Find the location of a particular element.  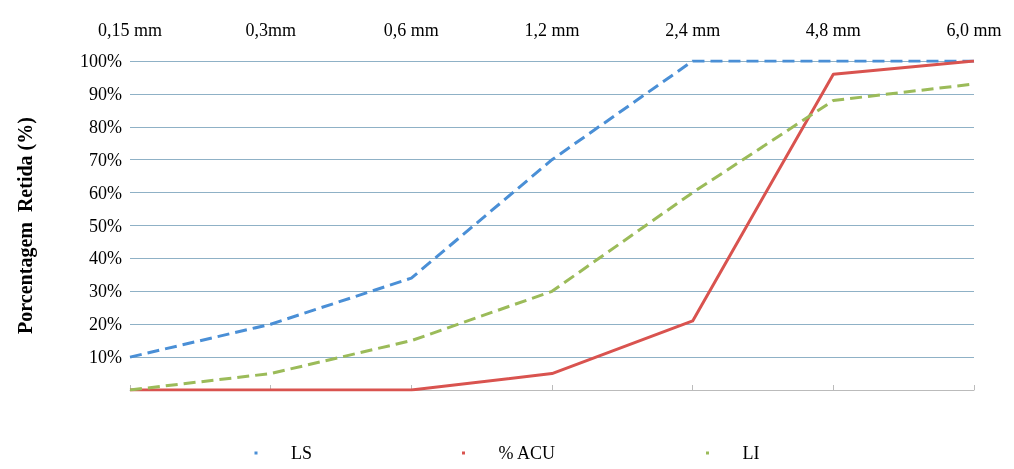

y-tick-label: 10% is located at coordinates (105, 357).